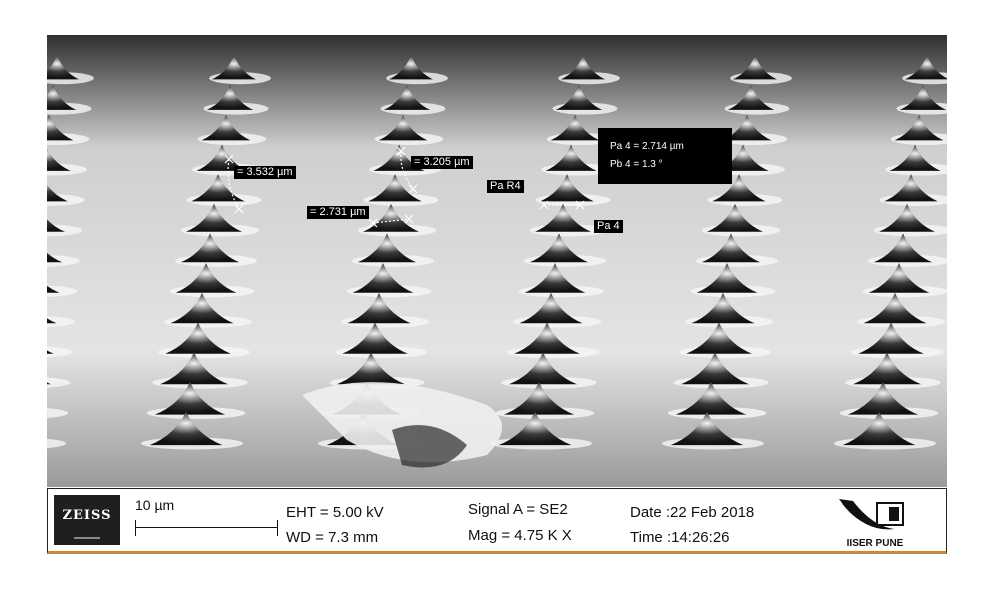 This screenshot has height=603, width=1004. What do you see at coordinates (680, 537) in the screenshot?
I see `time-value: Time :14:26:26` at bounding box center [680, 537].